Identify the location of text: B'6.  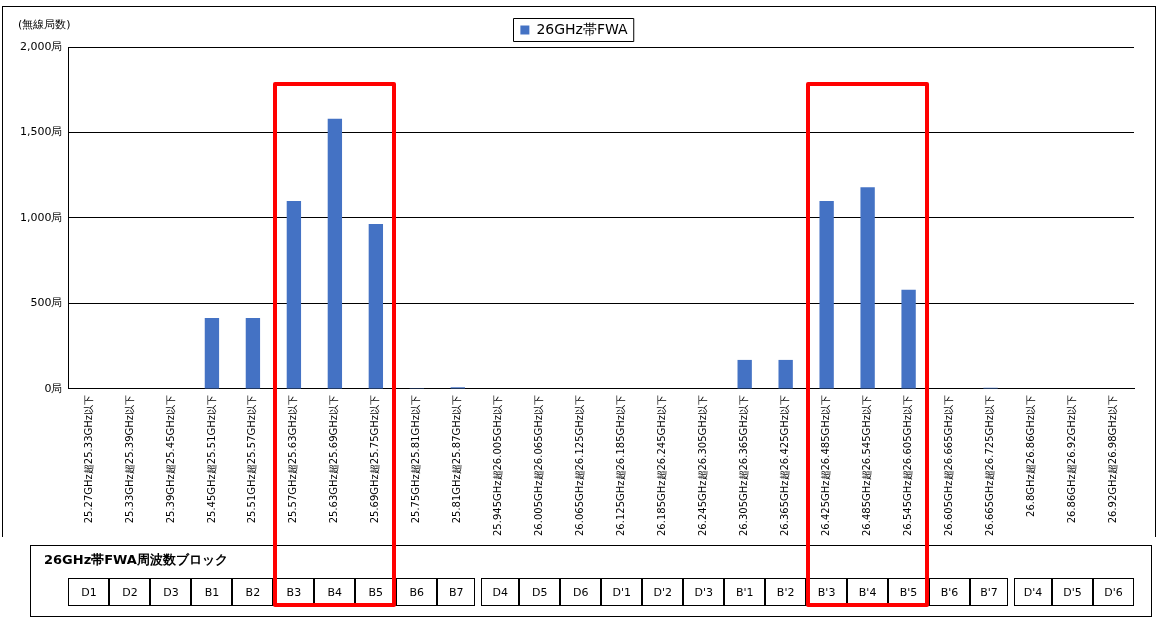
(950, 592).